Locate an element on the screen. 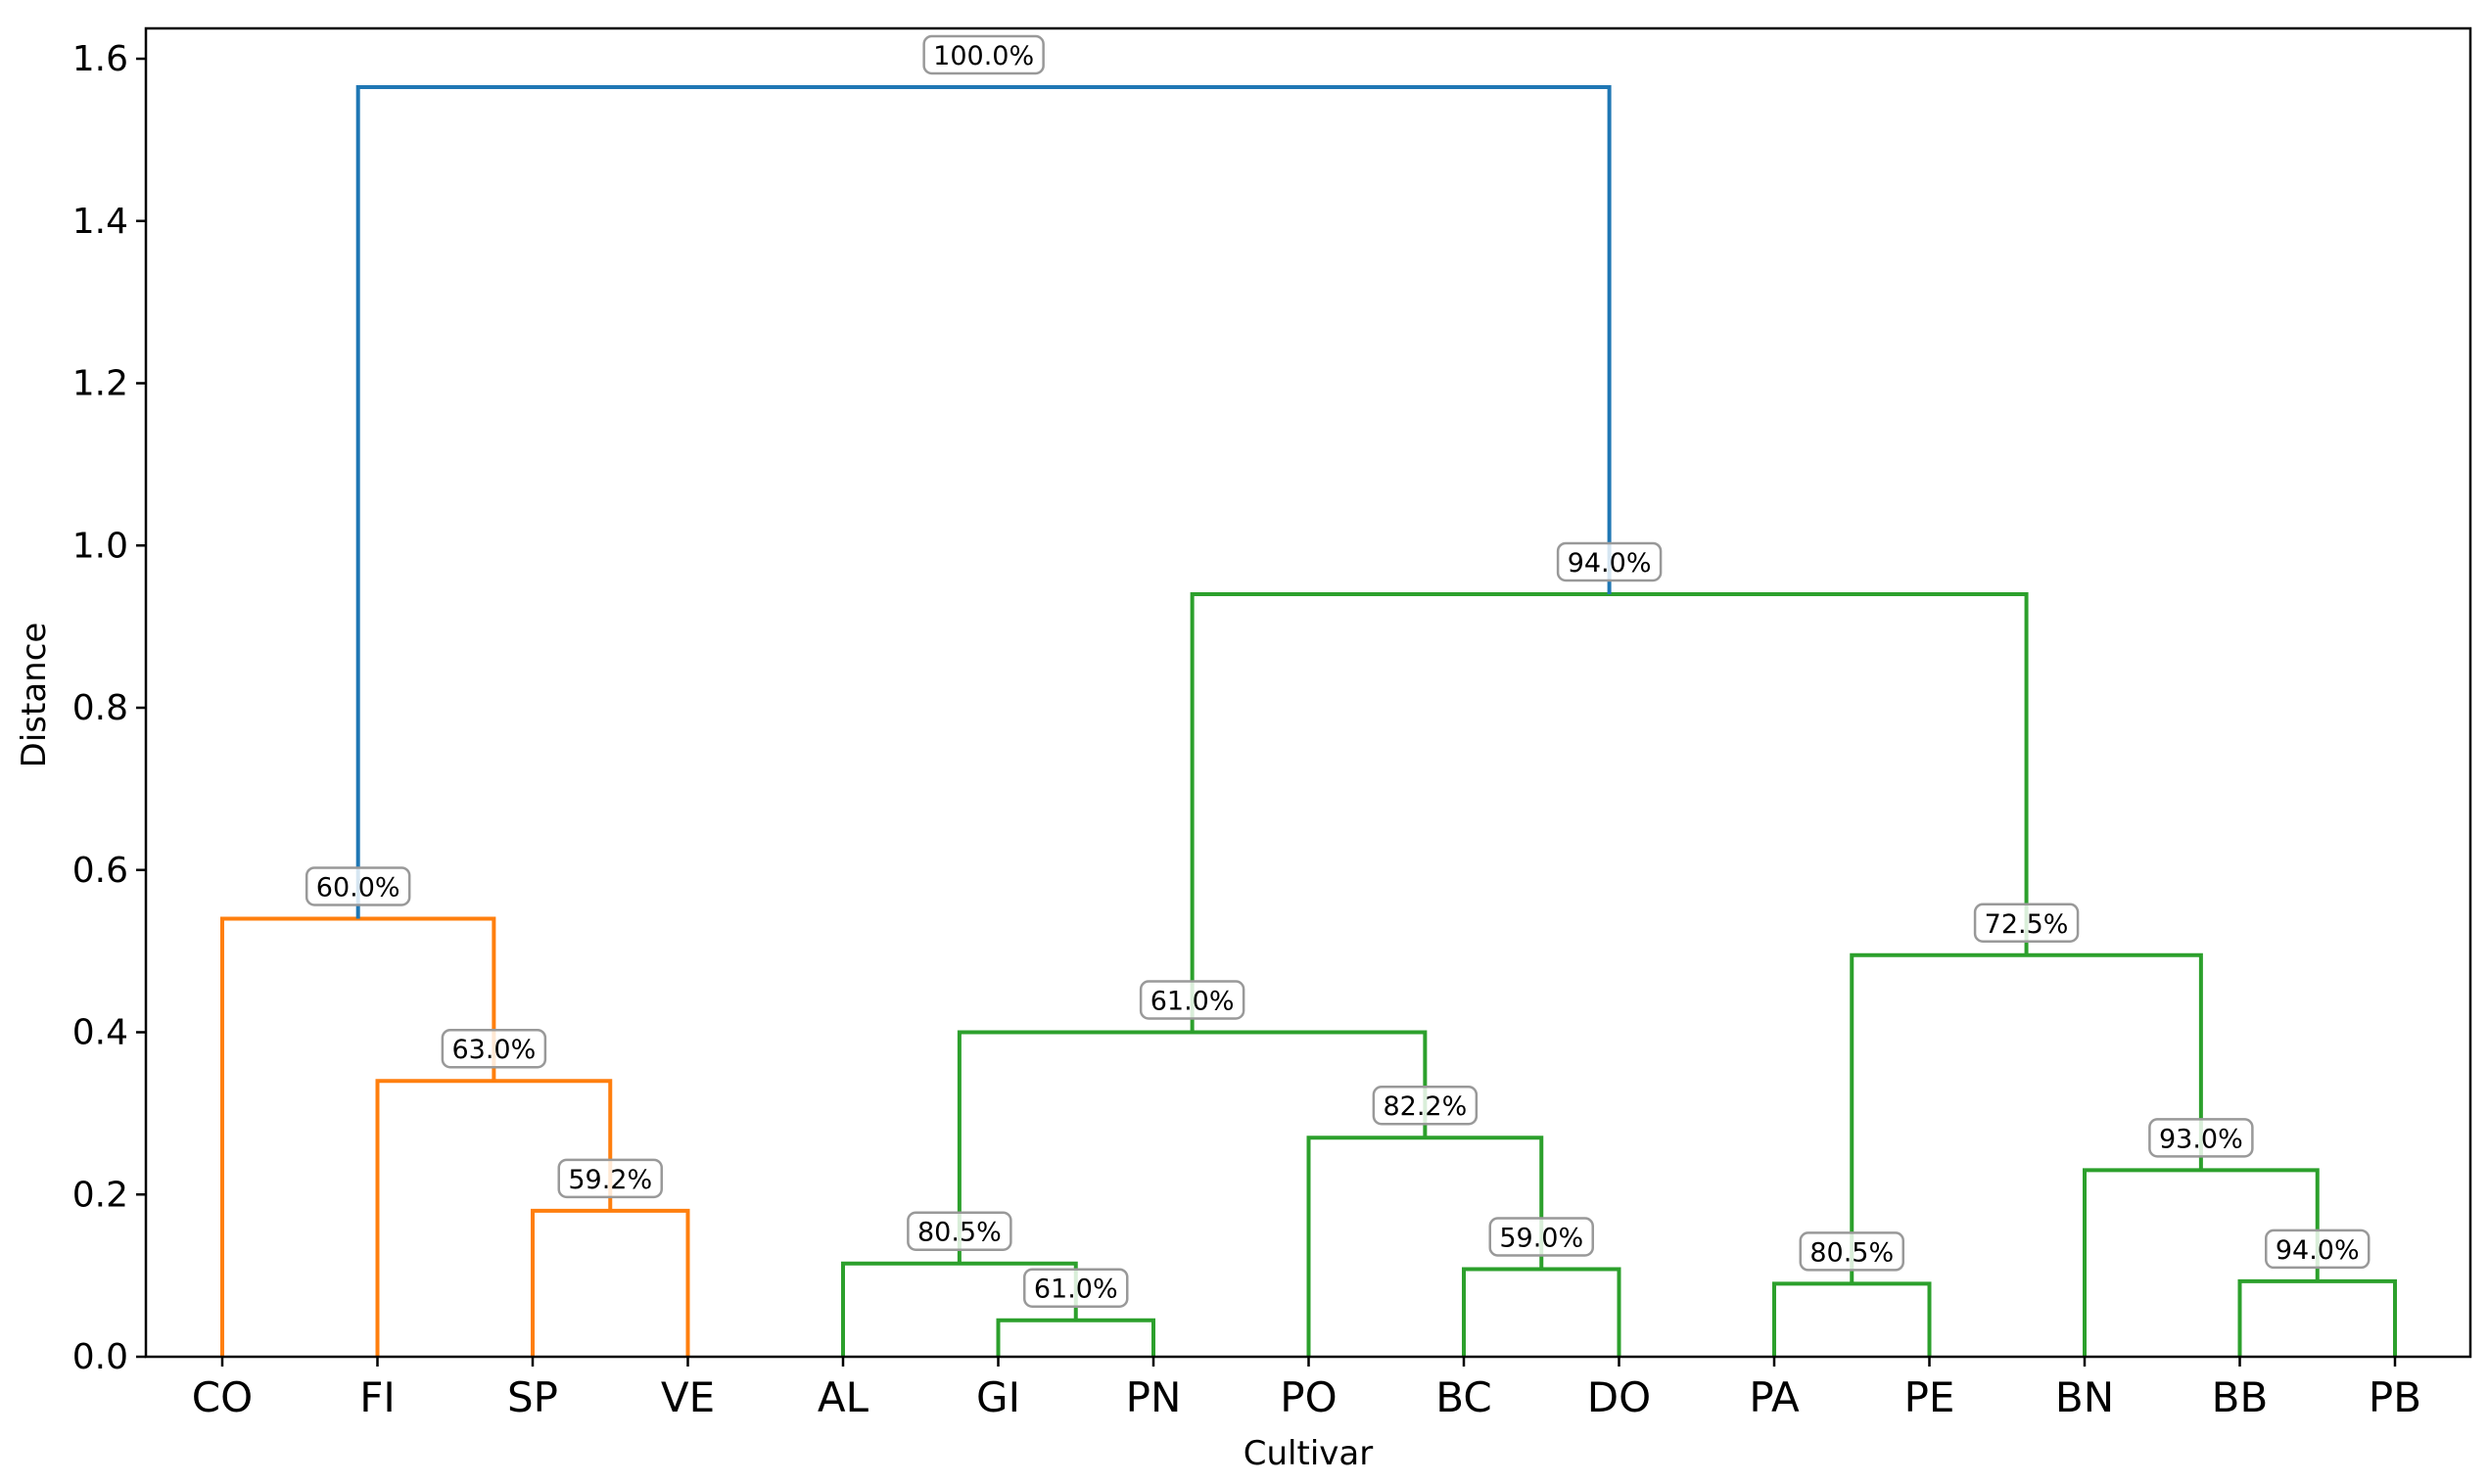 The image size is (2488, 1484). node-label-c5: 80.5% is located at coordinates (959, 1231).